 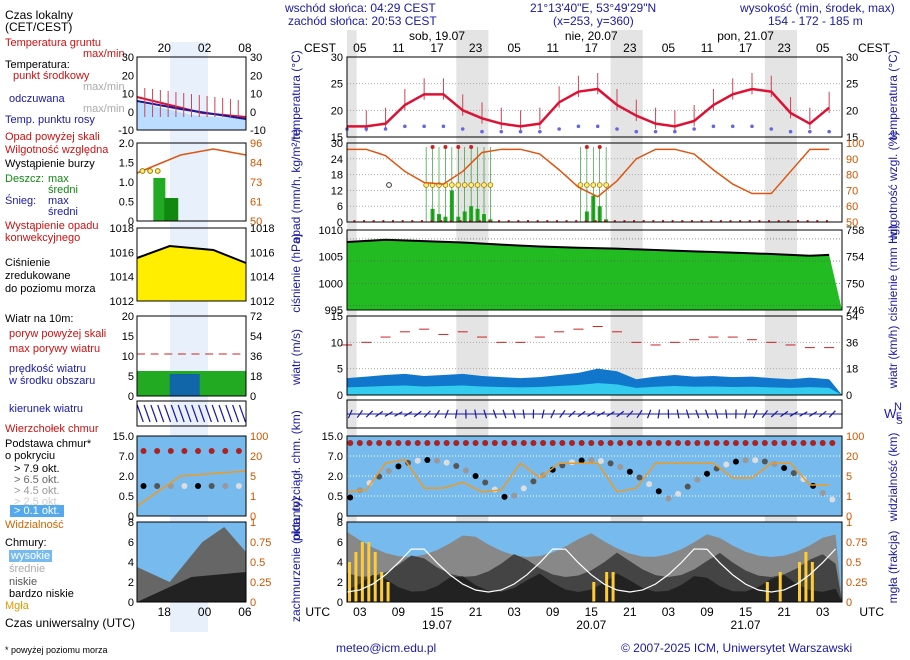 I want to click on legend-cloud-base-dot, so click(x=211, y=486).